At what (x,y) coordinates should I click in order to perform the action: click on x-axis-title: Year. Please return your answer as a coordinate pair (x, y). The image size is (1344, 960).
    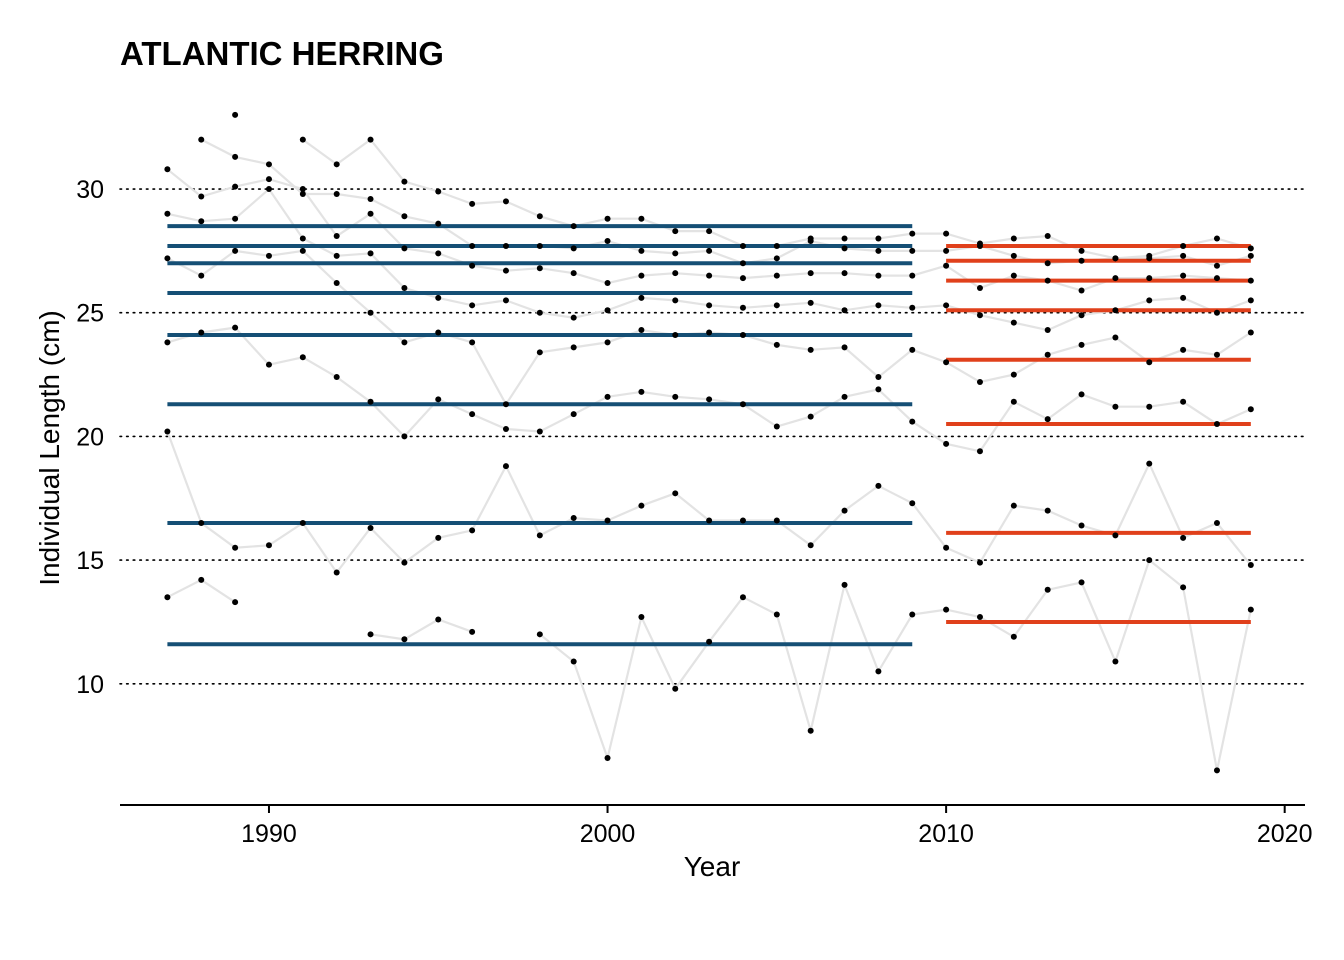
    Looking at the image, I should click on (712, 866).